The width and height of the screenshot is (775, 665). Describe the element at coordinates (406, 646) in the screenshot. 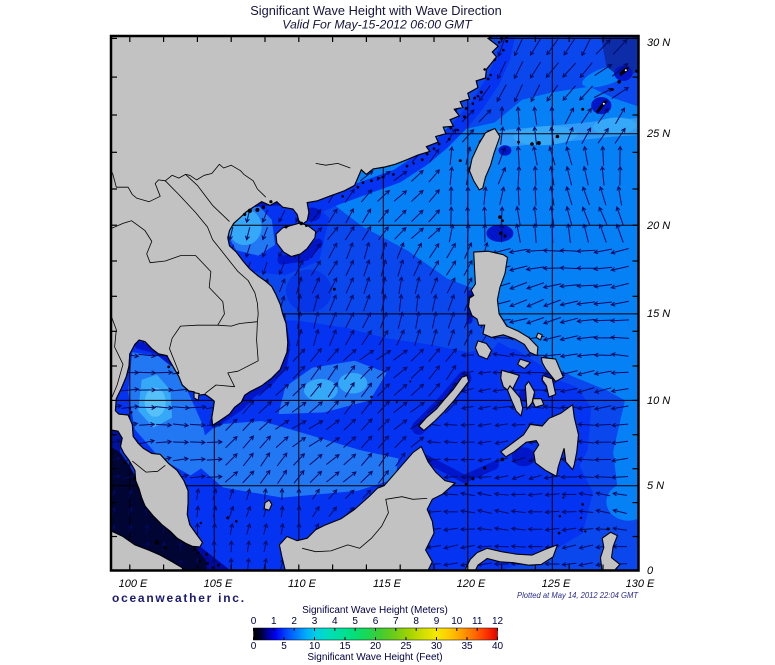

I see `svg-text: 25` at that location.